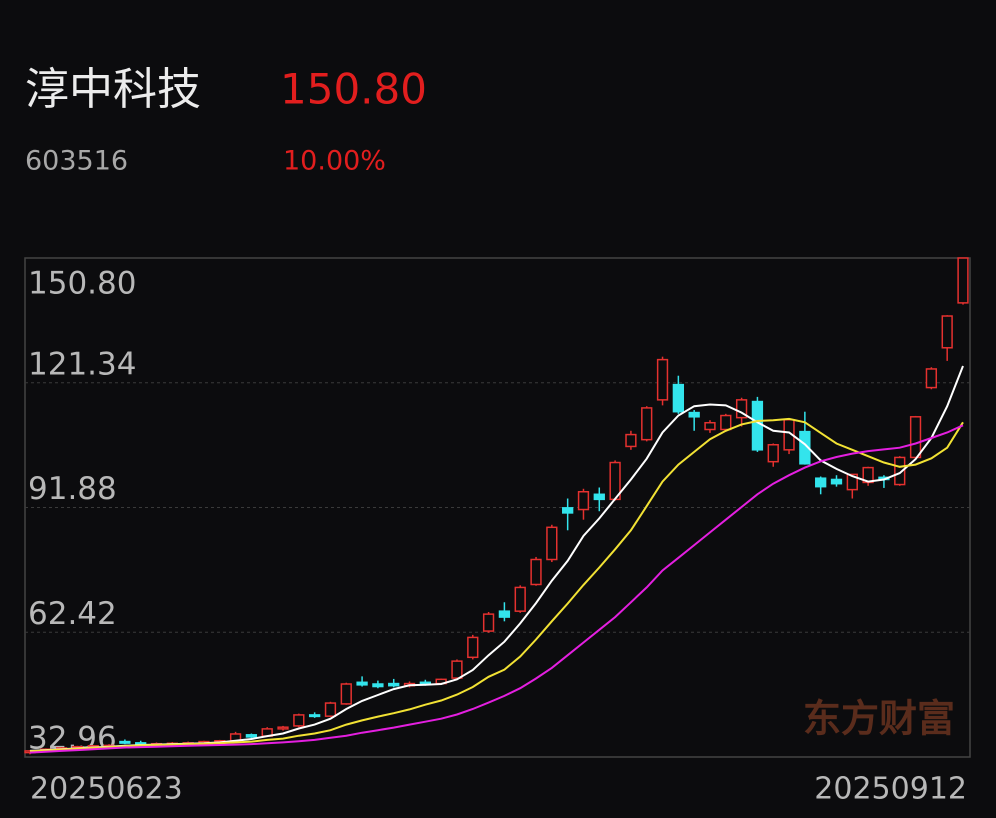  What do you see at coordinates (890, 789) in the screenshot?
I see `x-tick-label: 20250912` at bounding box center [890, 789].